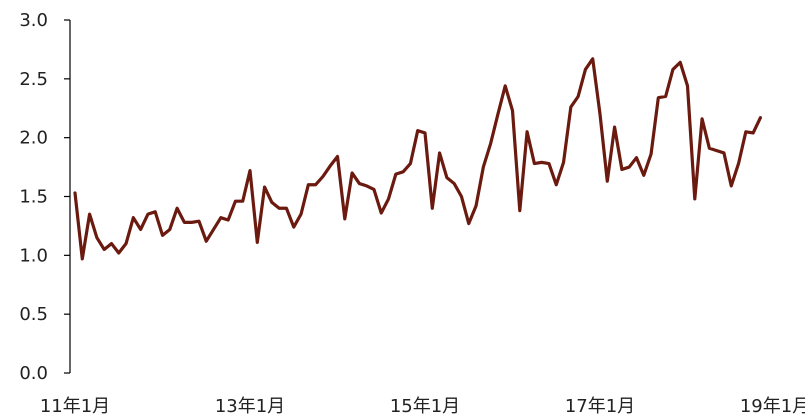  I want to click on y-tick-label: 2.0, so click(33, 138).